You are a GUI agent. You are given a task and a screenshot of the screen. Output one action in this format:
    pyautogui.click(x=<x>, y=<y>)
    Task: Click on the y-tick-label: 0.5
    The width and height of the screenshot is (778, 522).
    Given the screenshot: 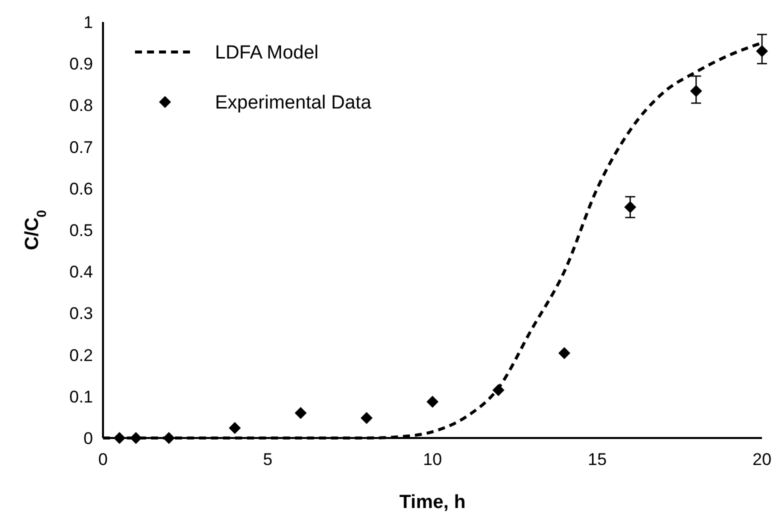 What is the action you would take?
    pyautogui.click(x=81, y=230)
    